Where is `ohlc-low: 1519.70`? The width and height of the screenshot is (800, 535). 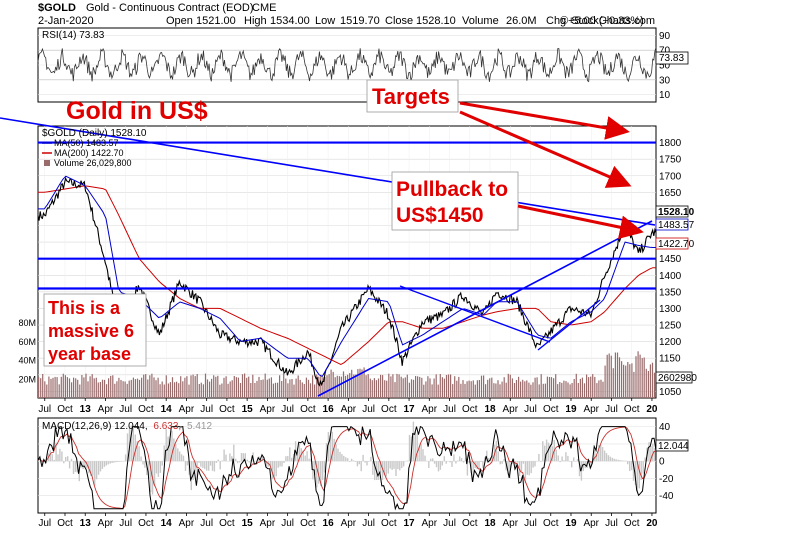
ohlc-low: 1519.70 is located at coordinates (360, 21).